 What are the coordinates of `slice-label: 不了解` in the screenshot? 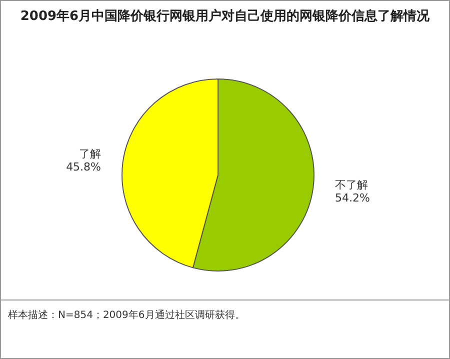 It's located at (351, 185).